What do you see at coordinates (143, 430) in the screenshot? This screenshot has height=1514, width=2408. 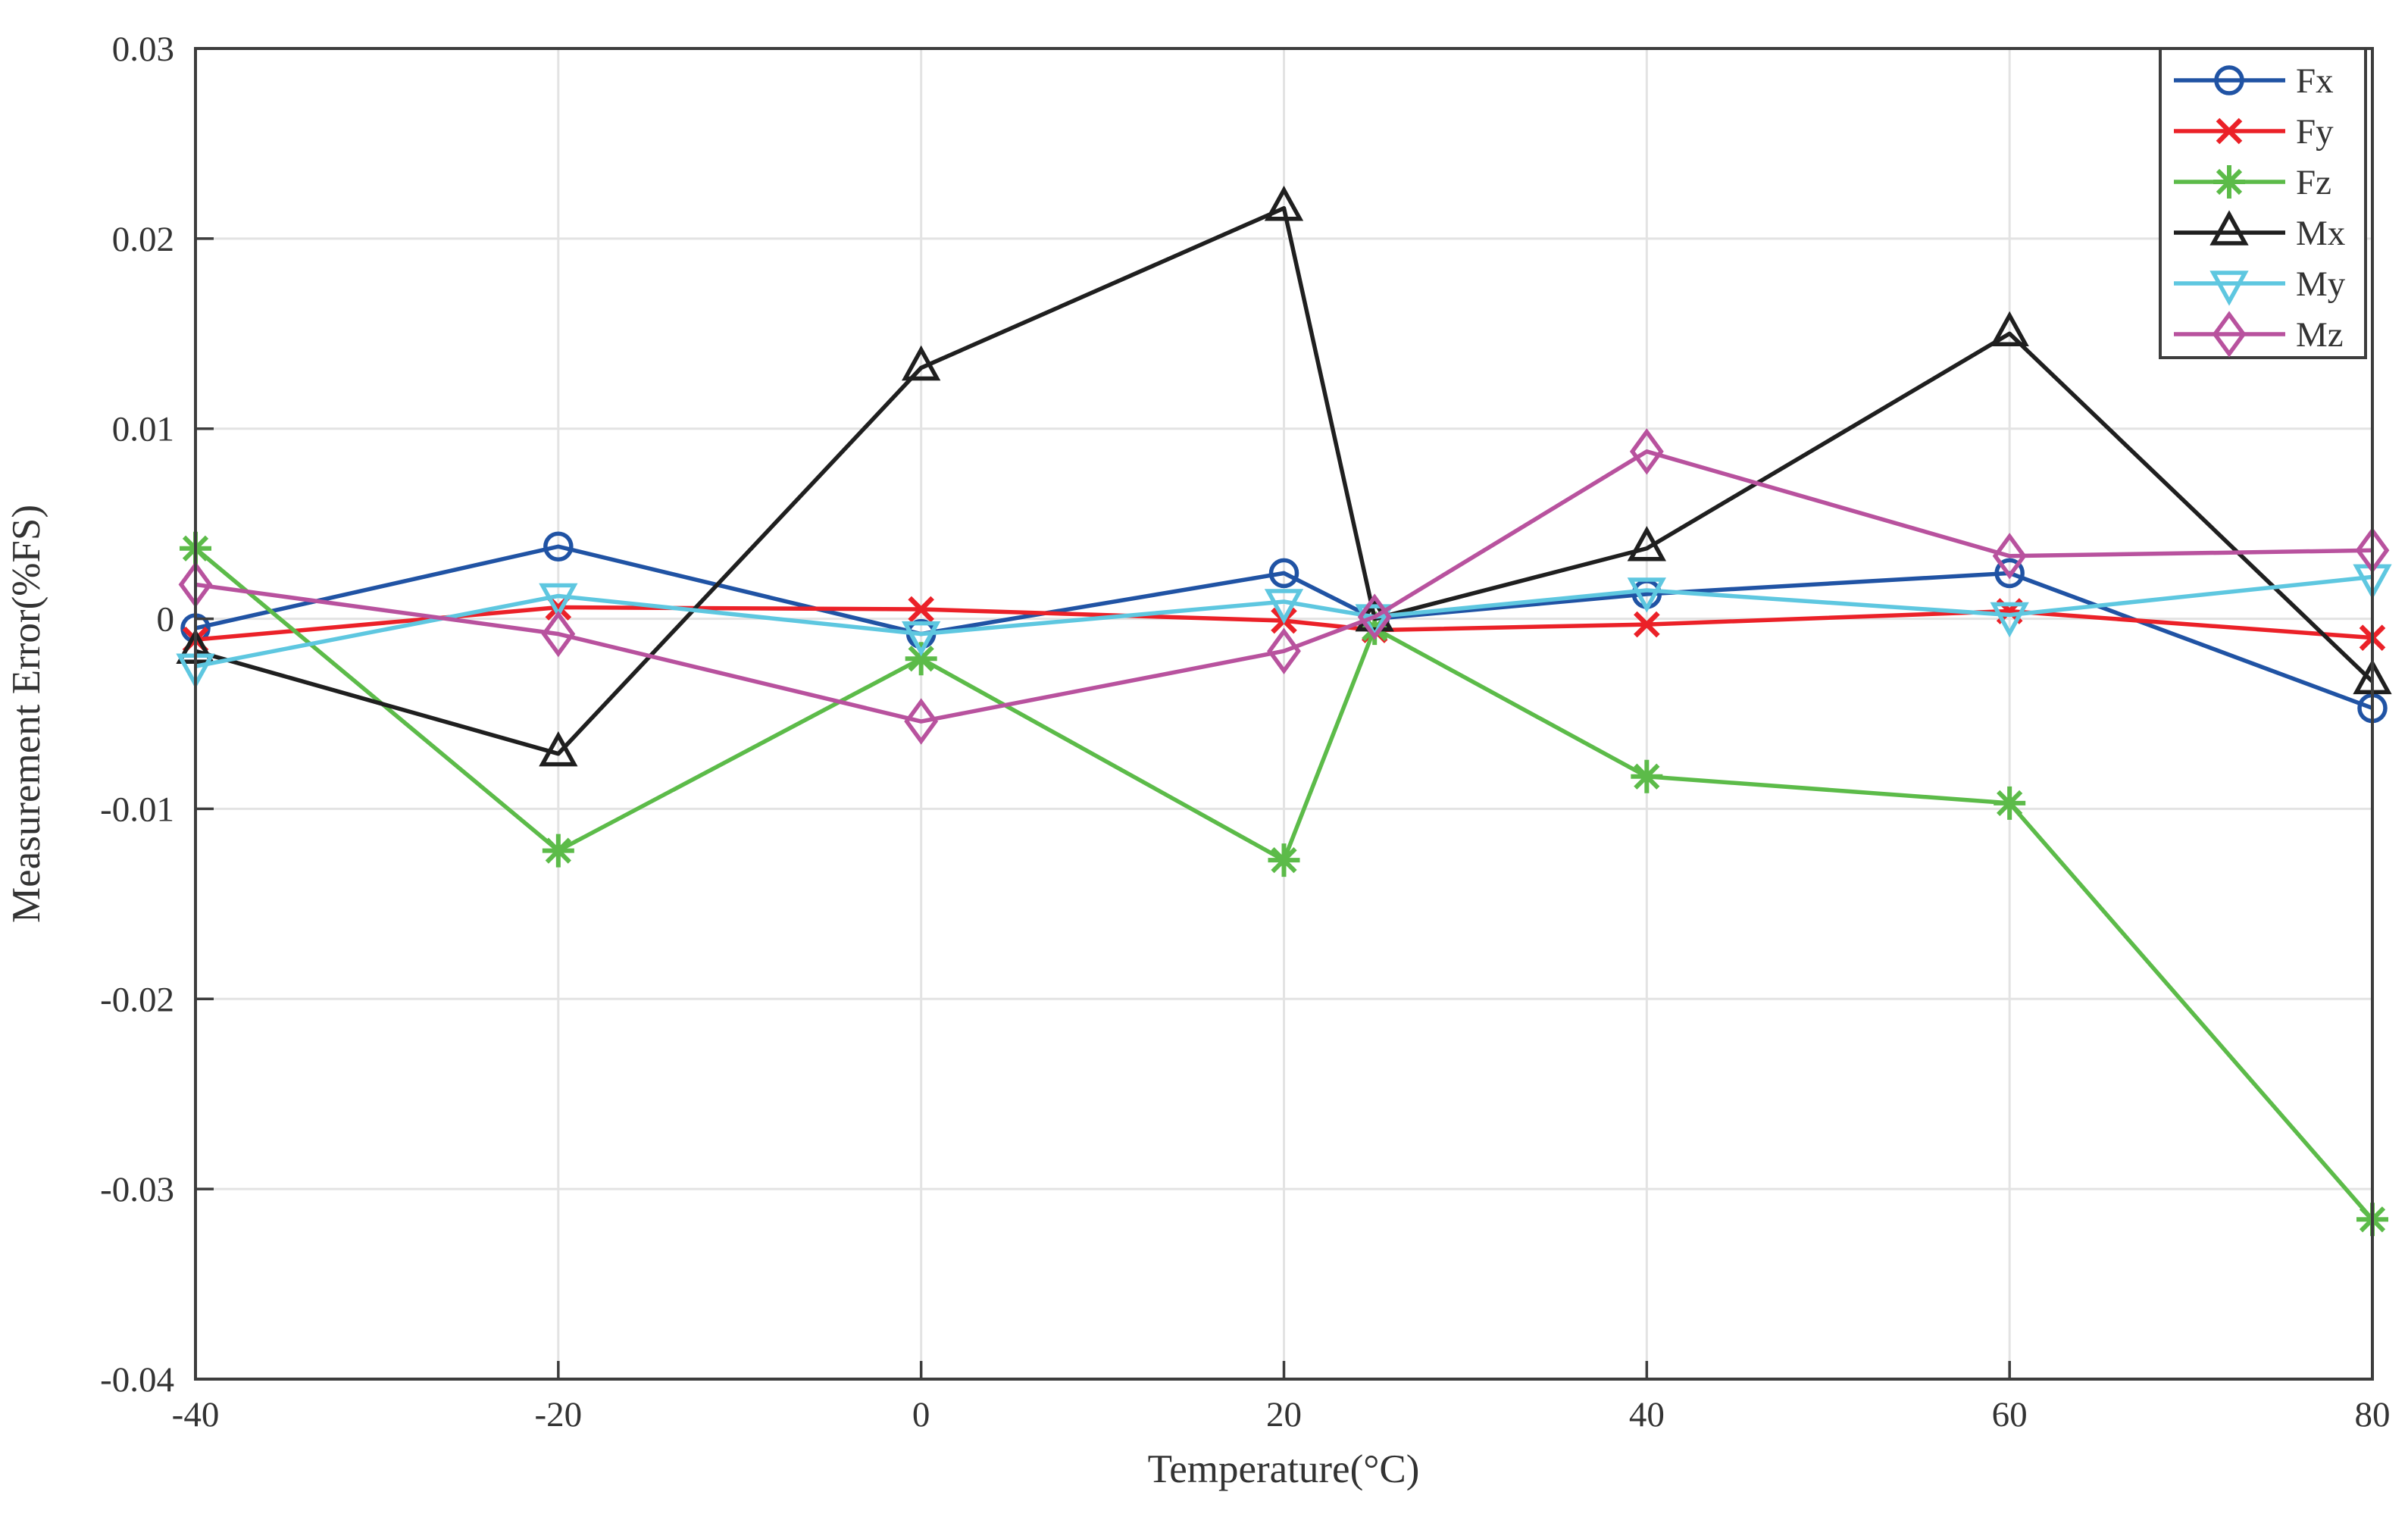 I see `y-tick-label: 0.01` at bounding box center [143, 430].